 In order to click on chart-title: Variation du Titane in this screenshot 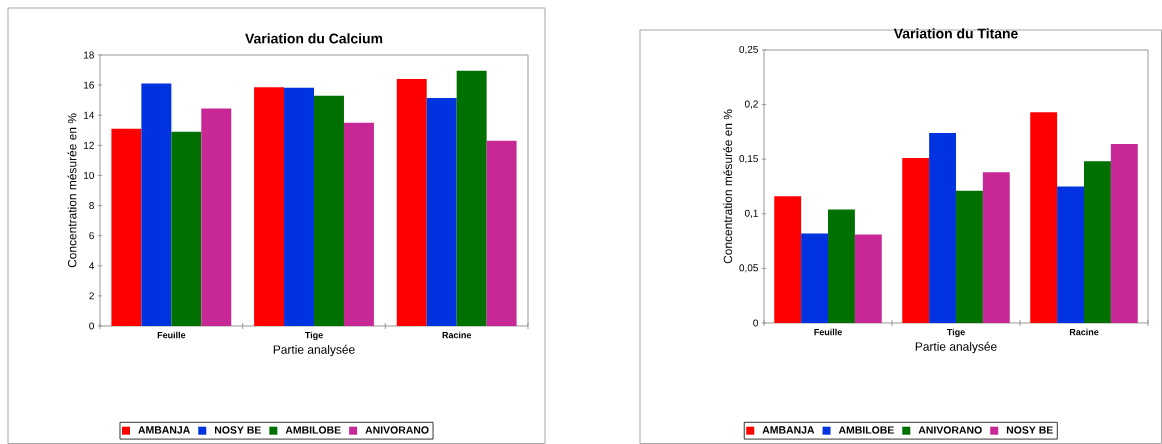, I will do `click(955, 33)`.